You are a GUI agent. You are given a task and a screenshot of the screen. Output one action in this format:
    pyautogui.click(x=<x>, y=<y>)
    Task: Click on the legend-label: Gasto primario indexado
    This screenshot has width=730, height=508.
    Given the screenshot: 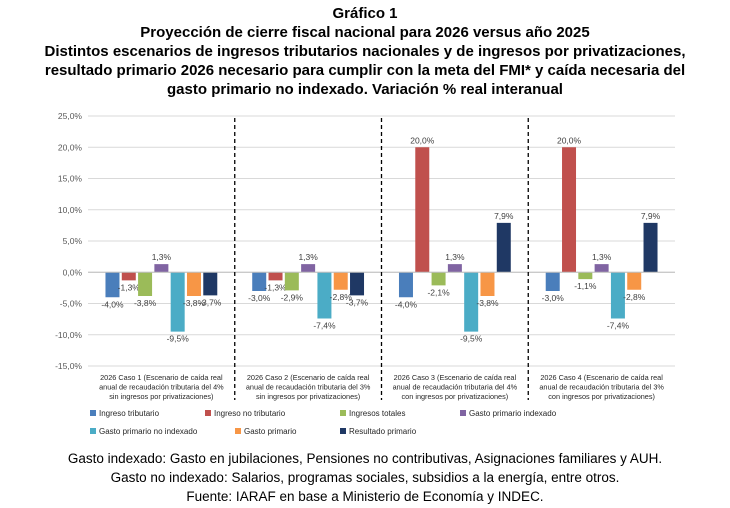 What is the action you would take?
    pyautogui.click(x=513, y=413)
    